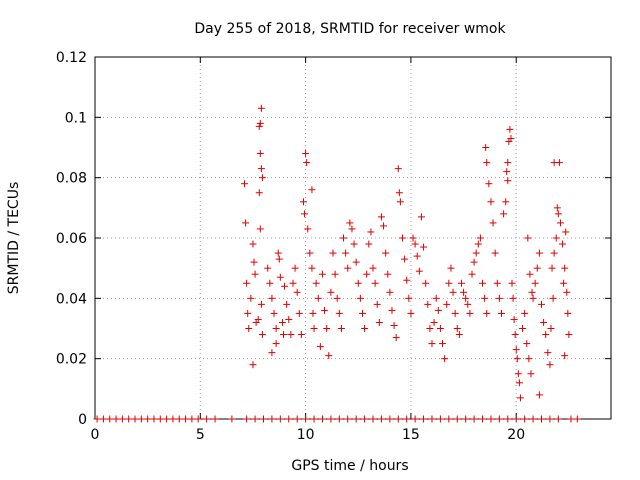  What do you see at coordinates (71, 179) in the screenshot?
I see `y-tick-label: 0.08` at bounding box center [71, 179].